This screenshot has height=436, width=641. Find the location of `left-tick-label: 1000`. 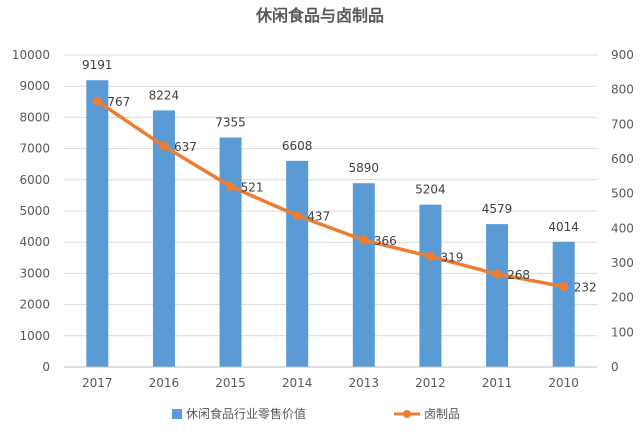

left-tick-label: 1000 is located at coordinates (34, 336).